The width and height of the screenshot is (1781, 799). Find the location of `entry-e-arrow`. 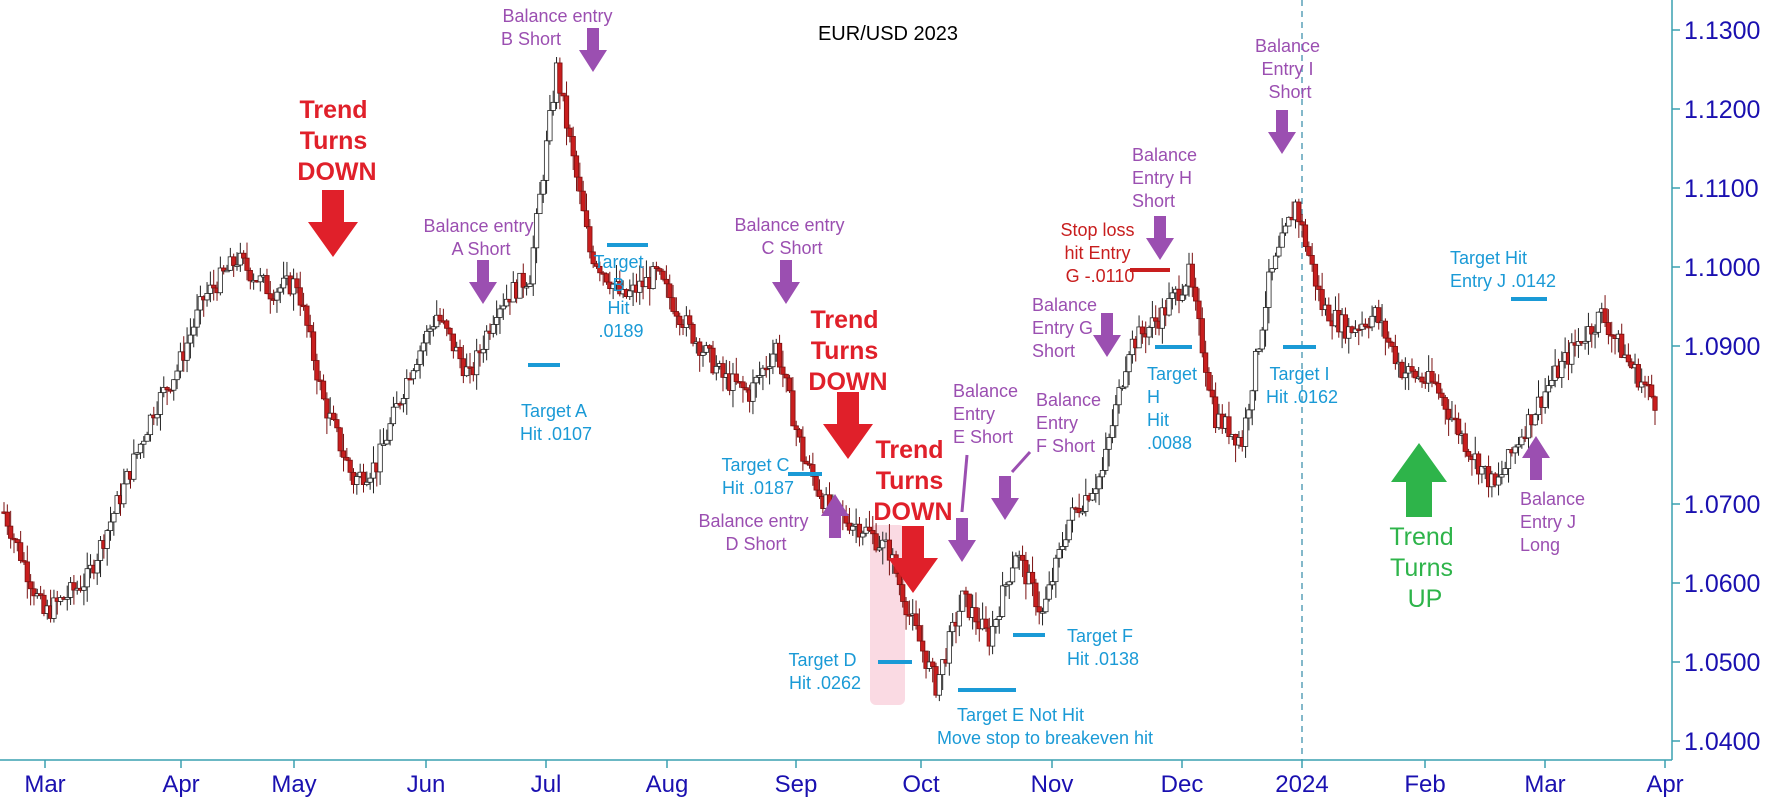

entry-e-arrow is located at coordinates (962, 540).